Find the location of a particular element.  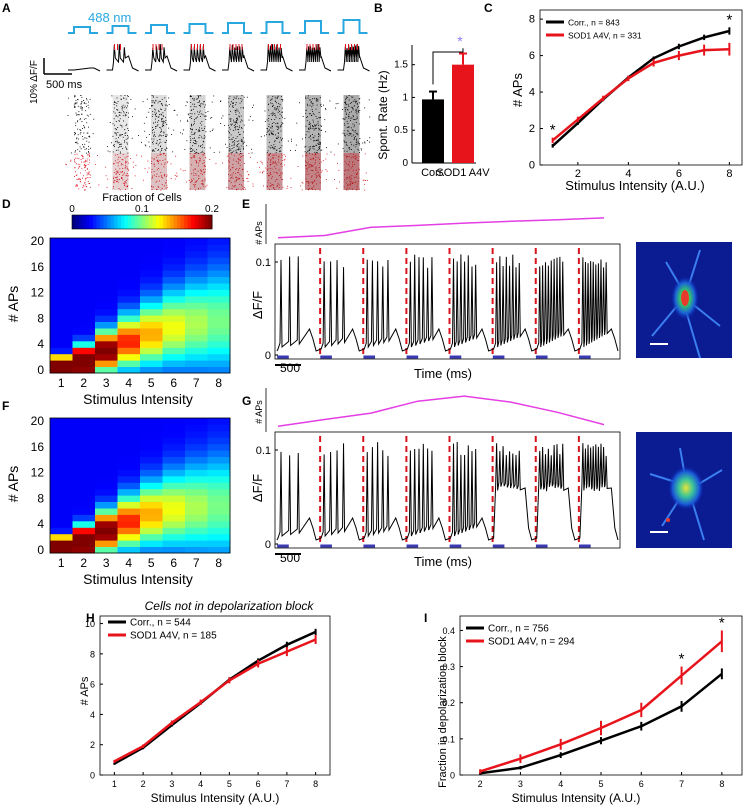

d-xlabel: Stimulus Intensity is located at coordinates (138, 399).